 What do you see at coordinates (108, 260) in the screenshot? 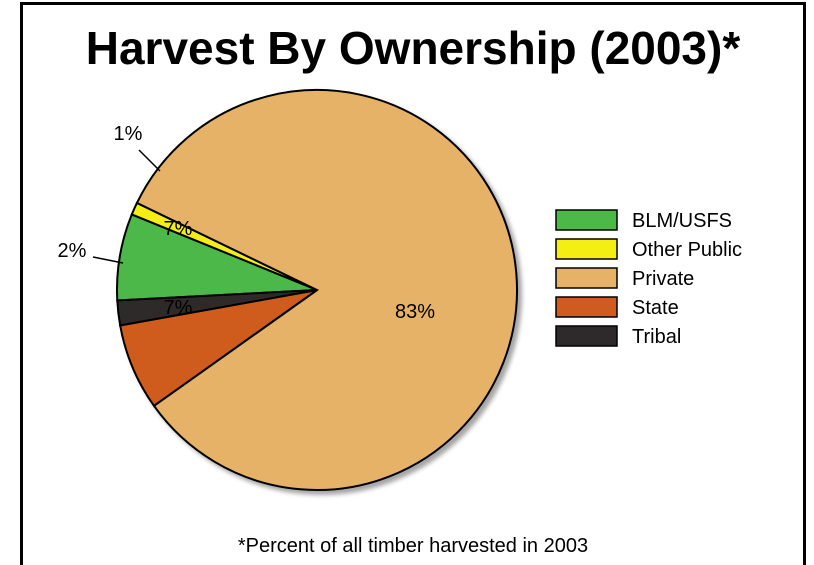
I see `leader-line-tribal` at bounding box center [108, 260].